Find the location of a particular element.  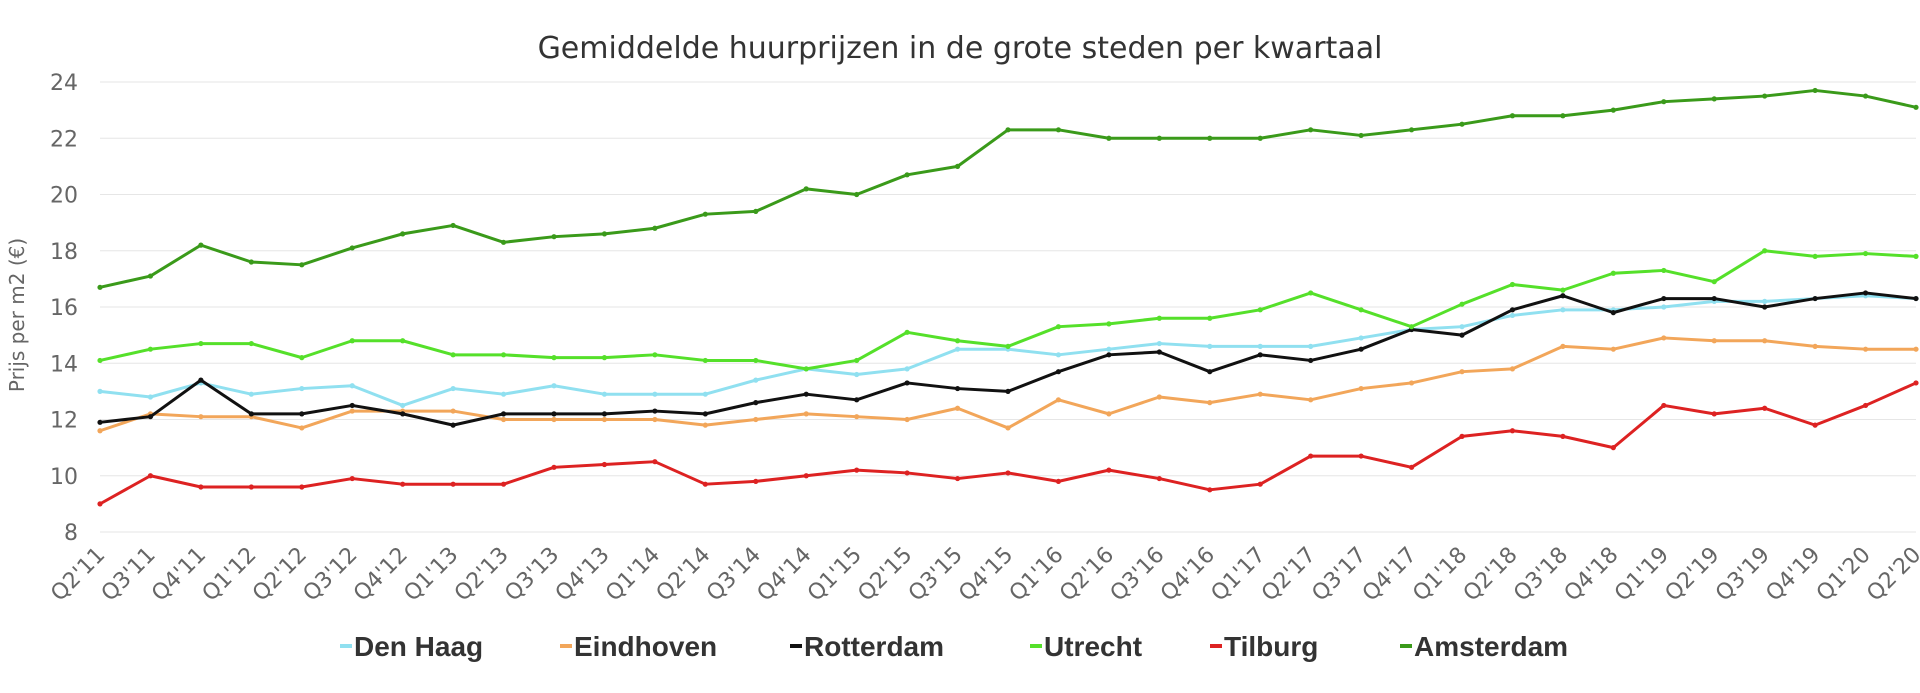

legend-item: Den Haag is located at coordinates (411, 646).